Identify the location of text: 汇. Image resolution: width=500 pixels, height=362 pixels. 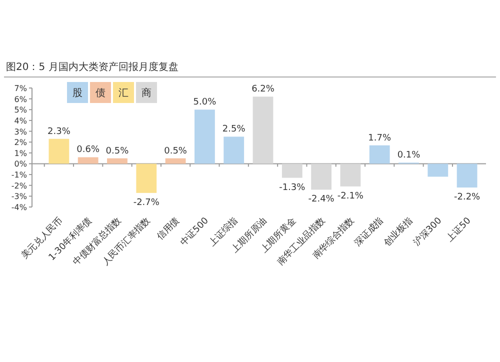
(123, 93).